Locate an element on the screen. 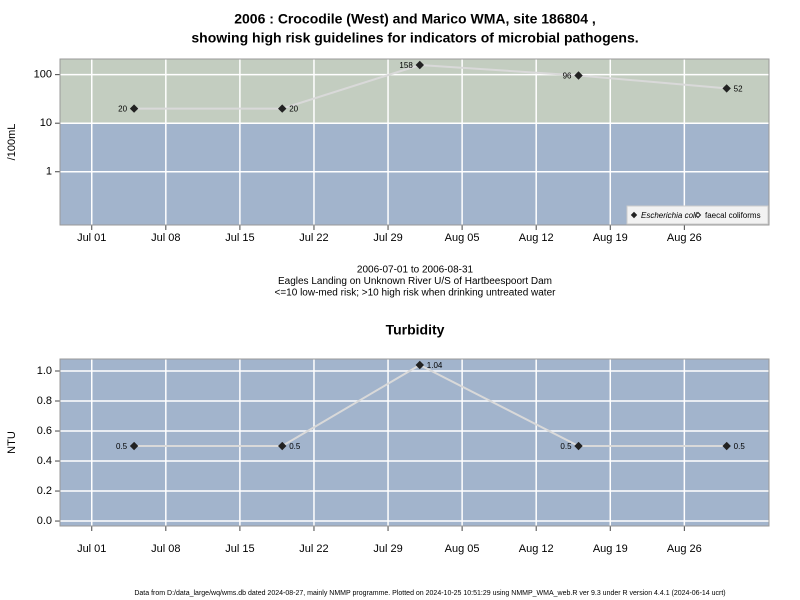 Image resolution: width=800 pixels, height=600 pixels. legend-box is located at coordinates (697, 215).